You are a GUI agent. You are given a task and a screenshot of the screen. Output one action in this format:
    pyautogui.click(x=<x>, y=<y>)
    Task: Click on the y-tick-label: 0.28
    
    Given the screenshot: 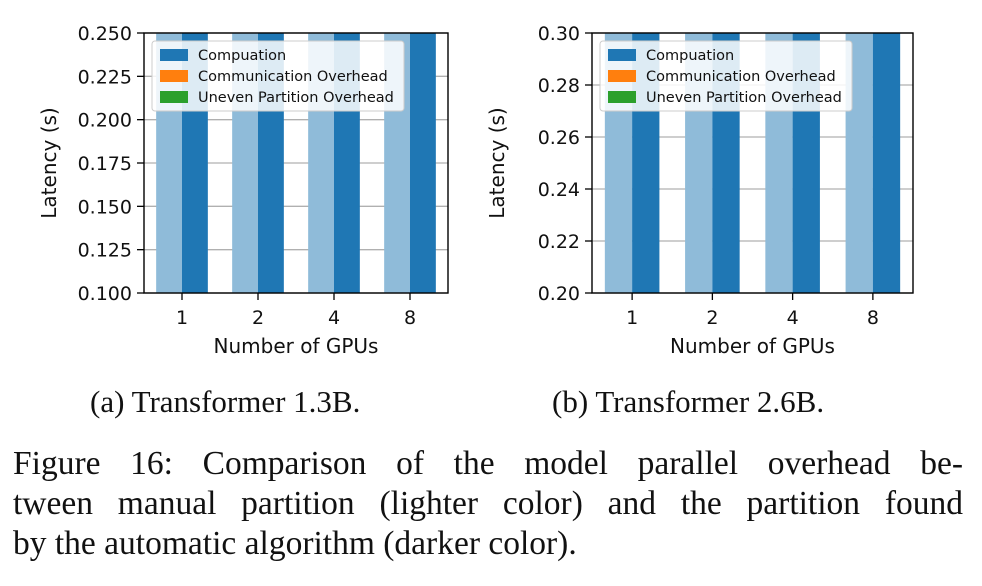 What is the action you would take?
    pyautogui.click(x=559, y=86)
    